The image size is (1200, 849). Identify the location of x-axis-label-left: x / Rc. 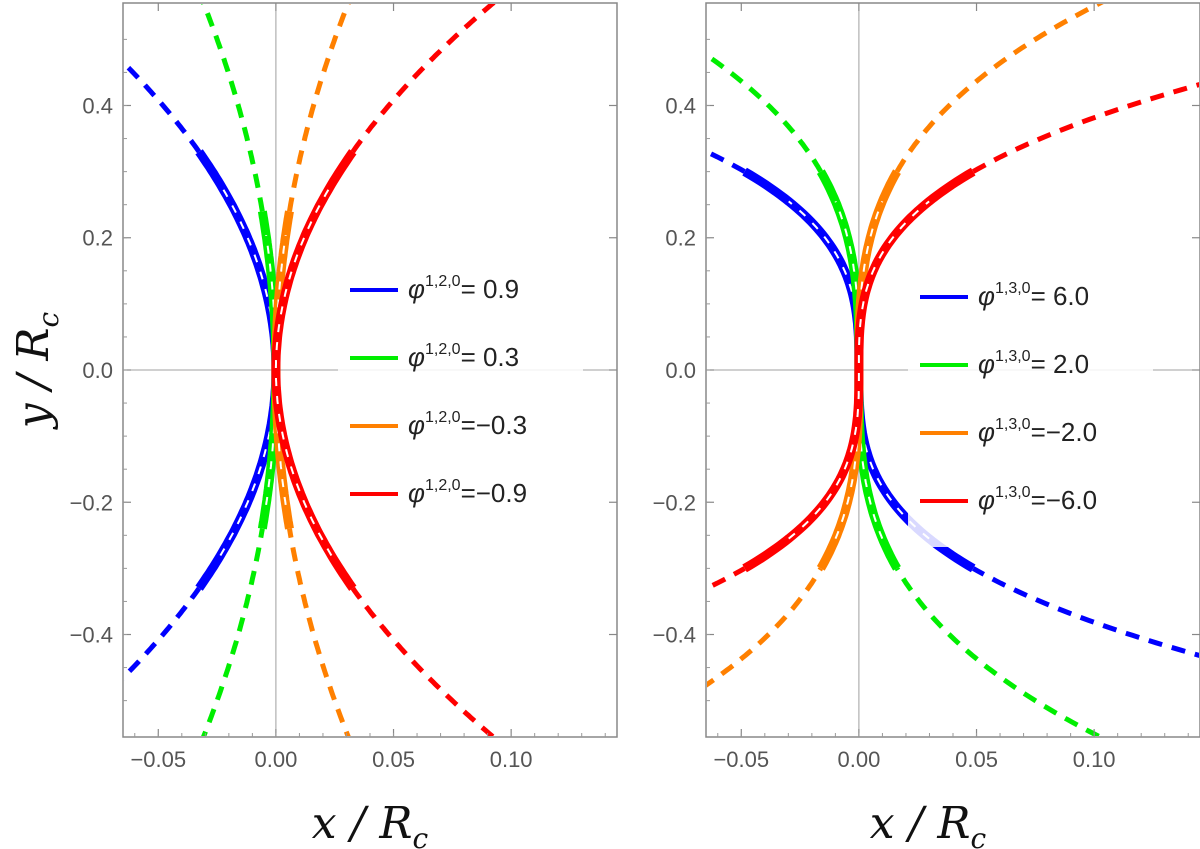
(370, 823).